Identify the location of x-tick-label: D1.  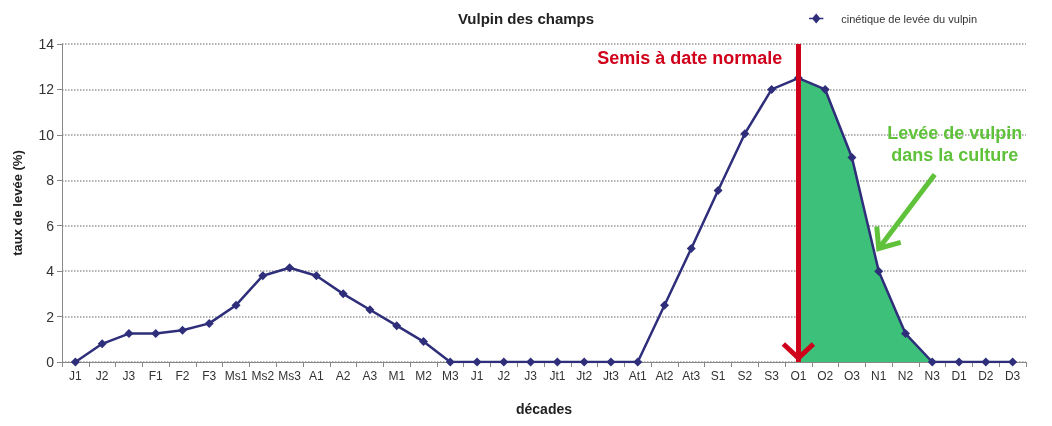
(959, 376).